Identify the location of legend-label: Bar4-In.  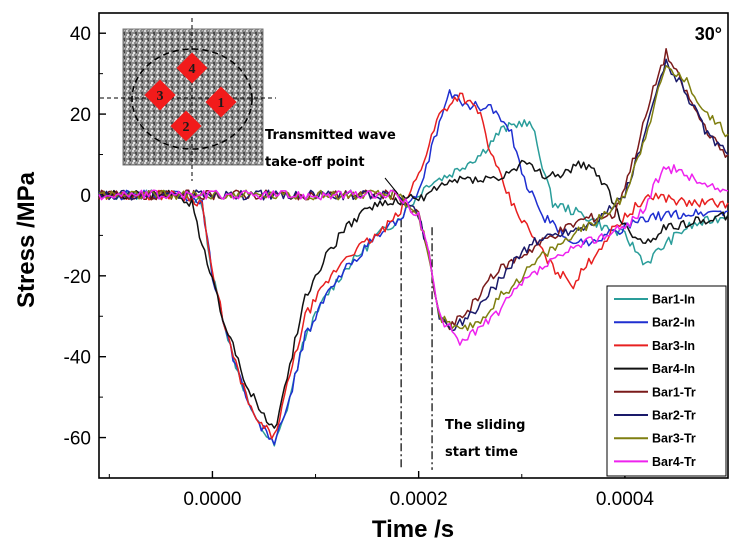
(673, 369).